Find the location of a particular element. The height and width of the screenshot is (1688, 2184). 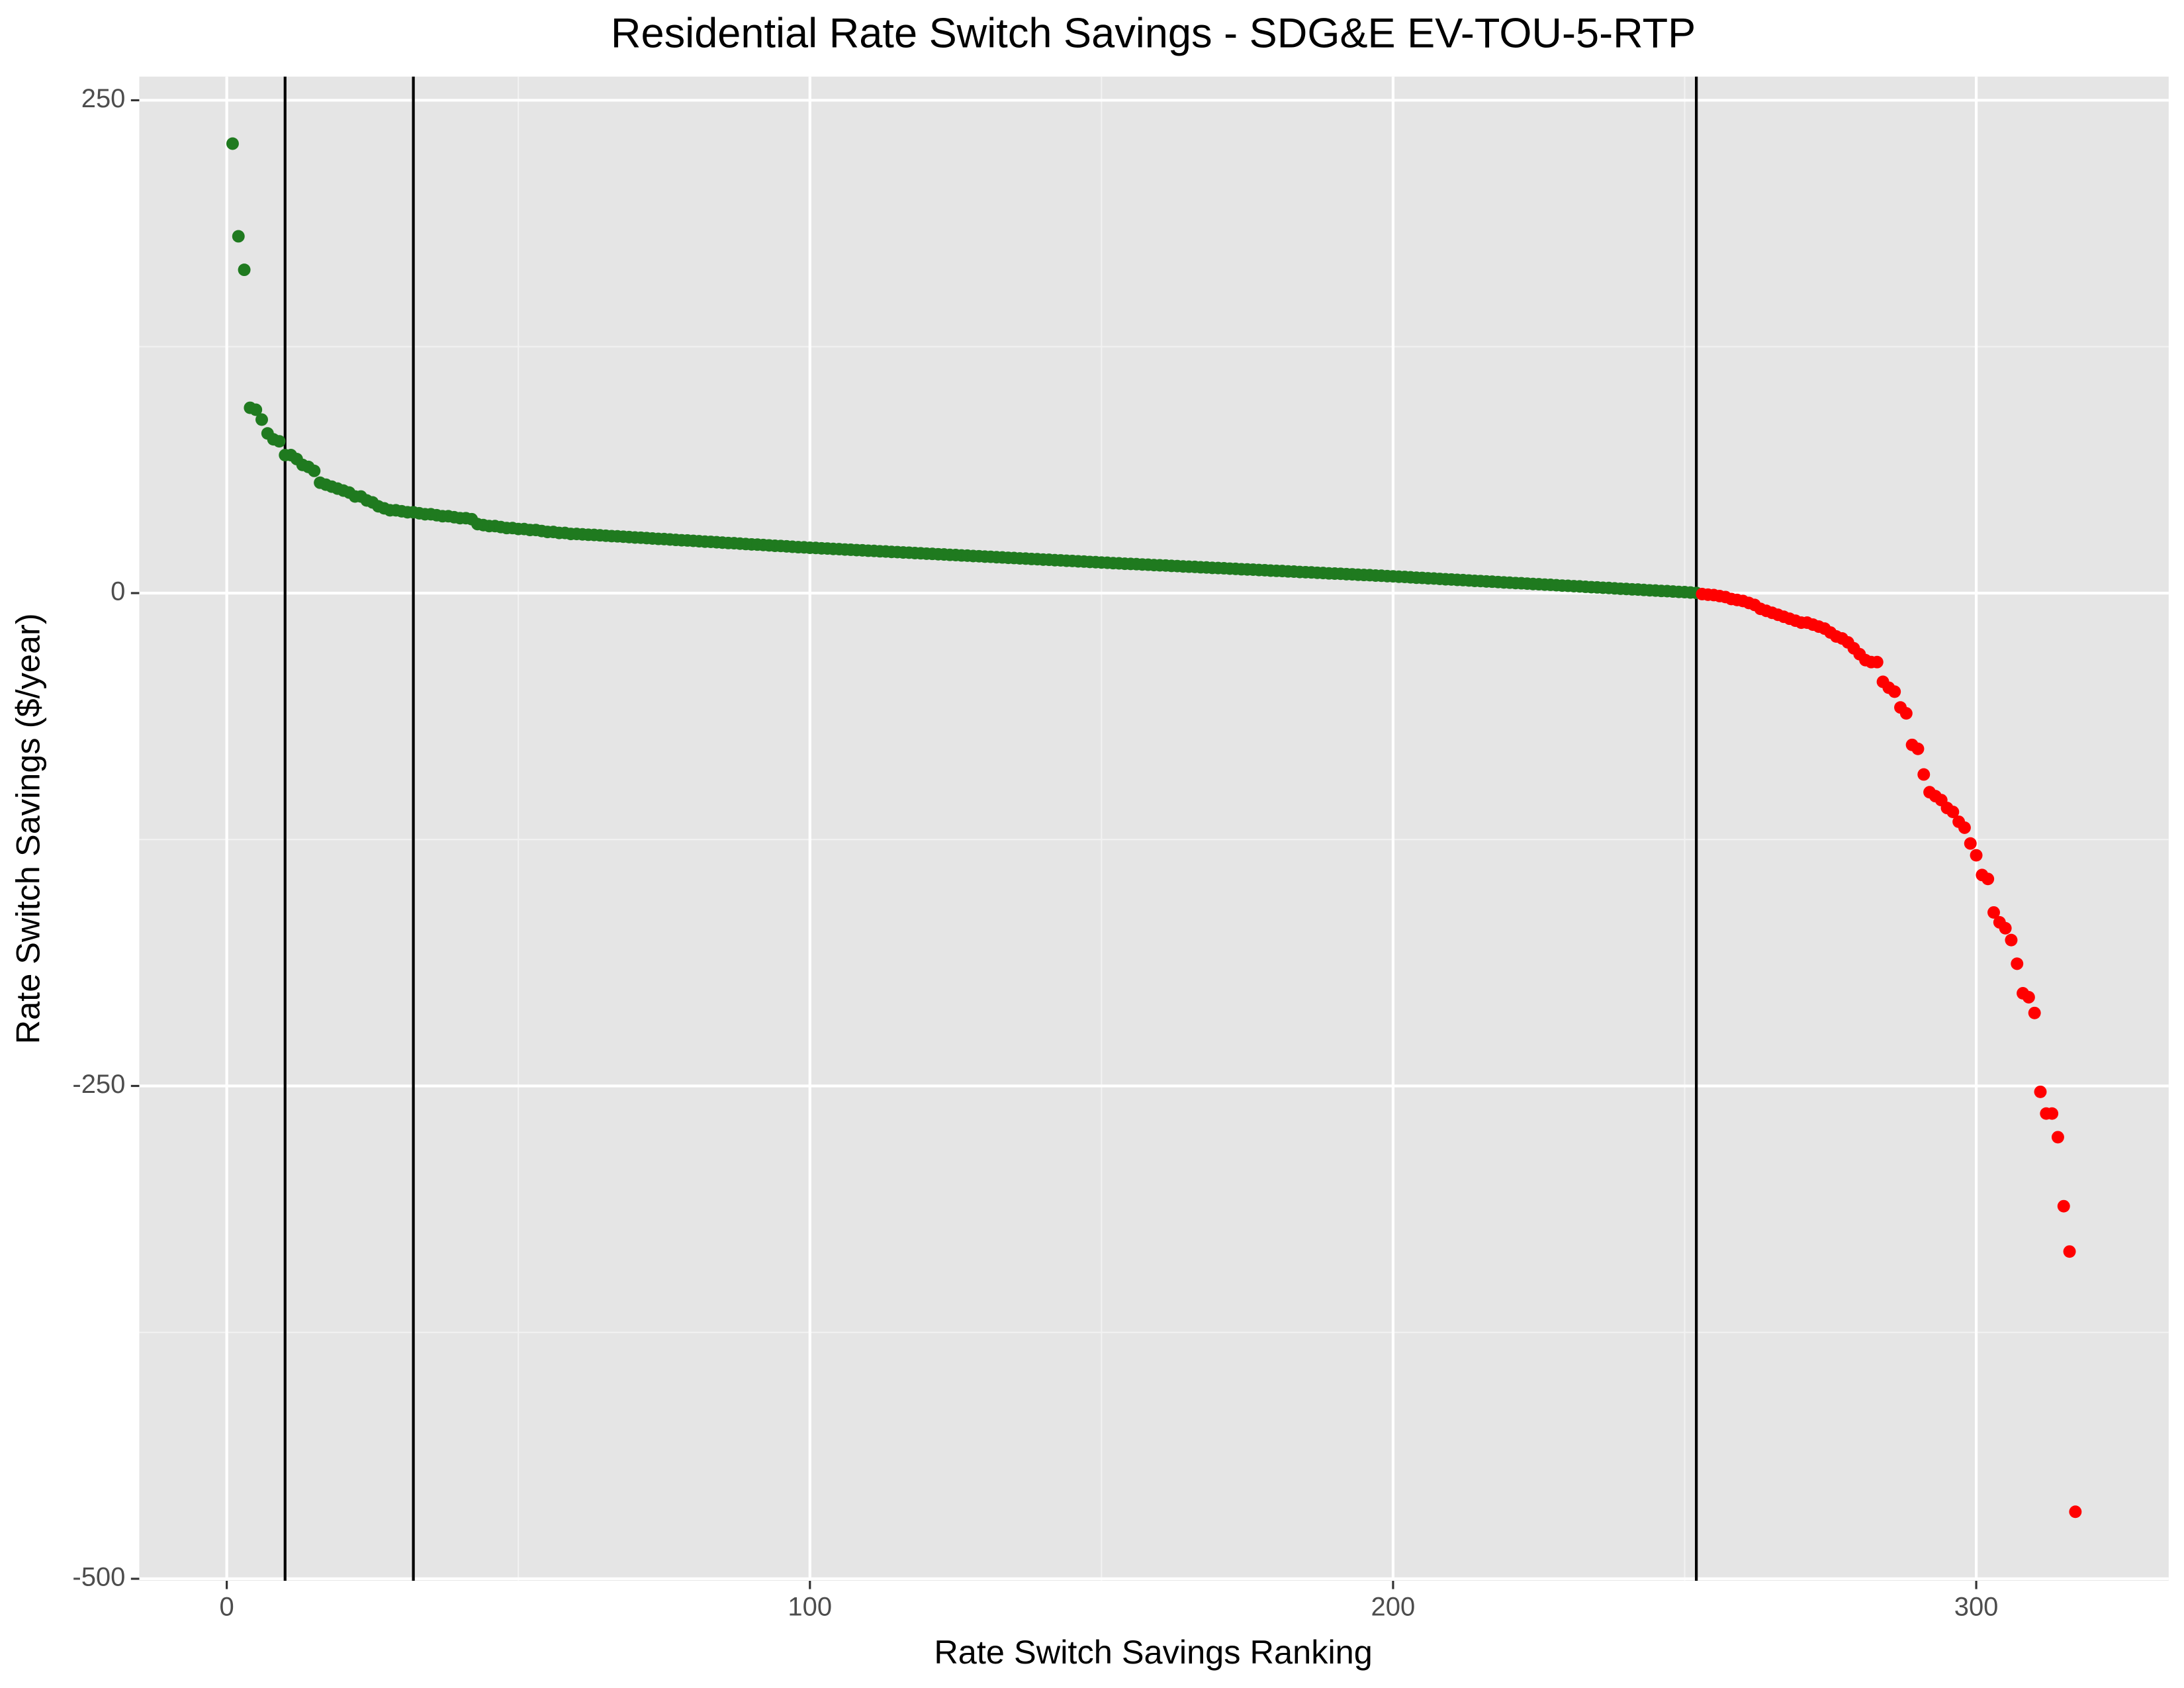

y-axis-label: Rate Switch Savings ($/year) is located at coordinates (28, 828).